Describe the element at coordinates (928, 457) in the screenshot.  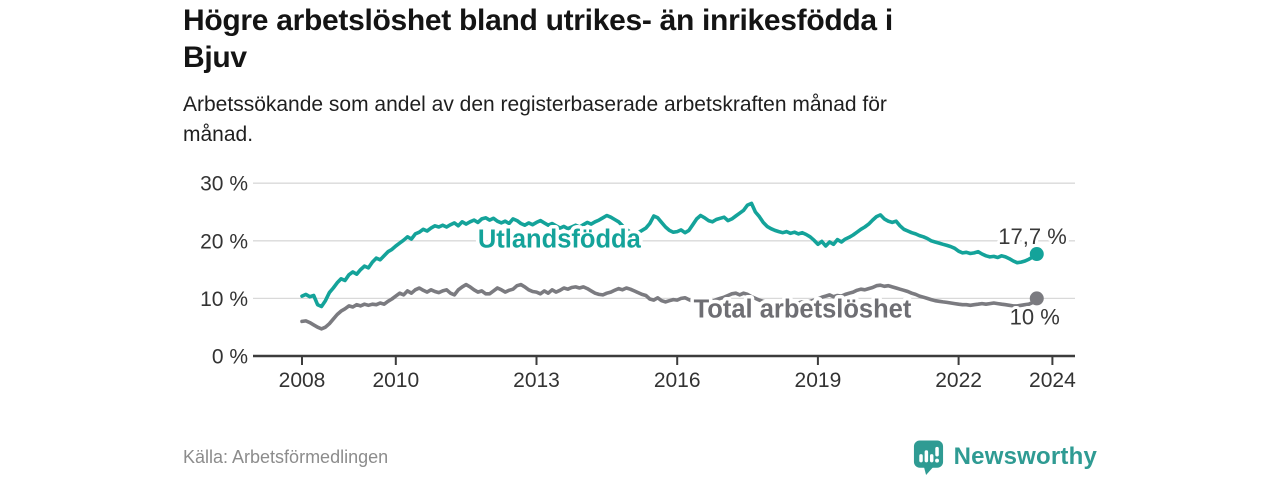
I see `newsworthy-bubble-chart-icon` at that location.